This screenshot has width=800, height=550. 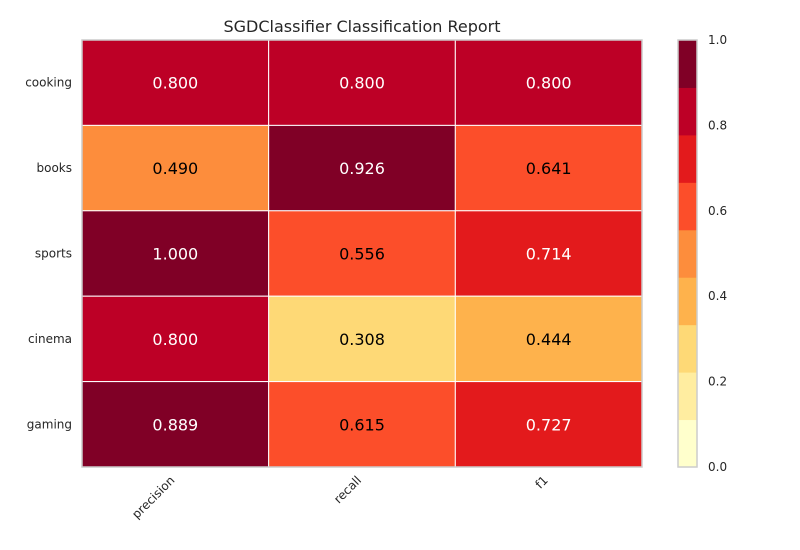 I want to click on heatmap-cell-cinema-f1, so click(x=548, y=339).